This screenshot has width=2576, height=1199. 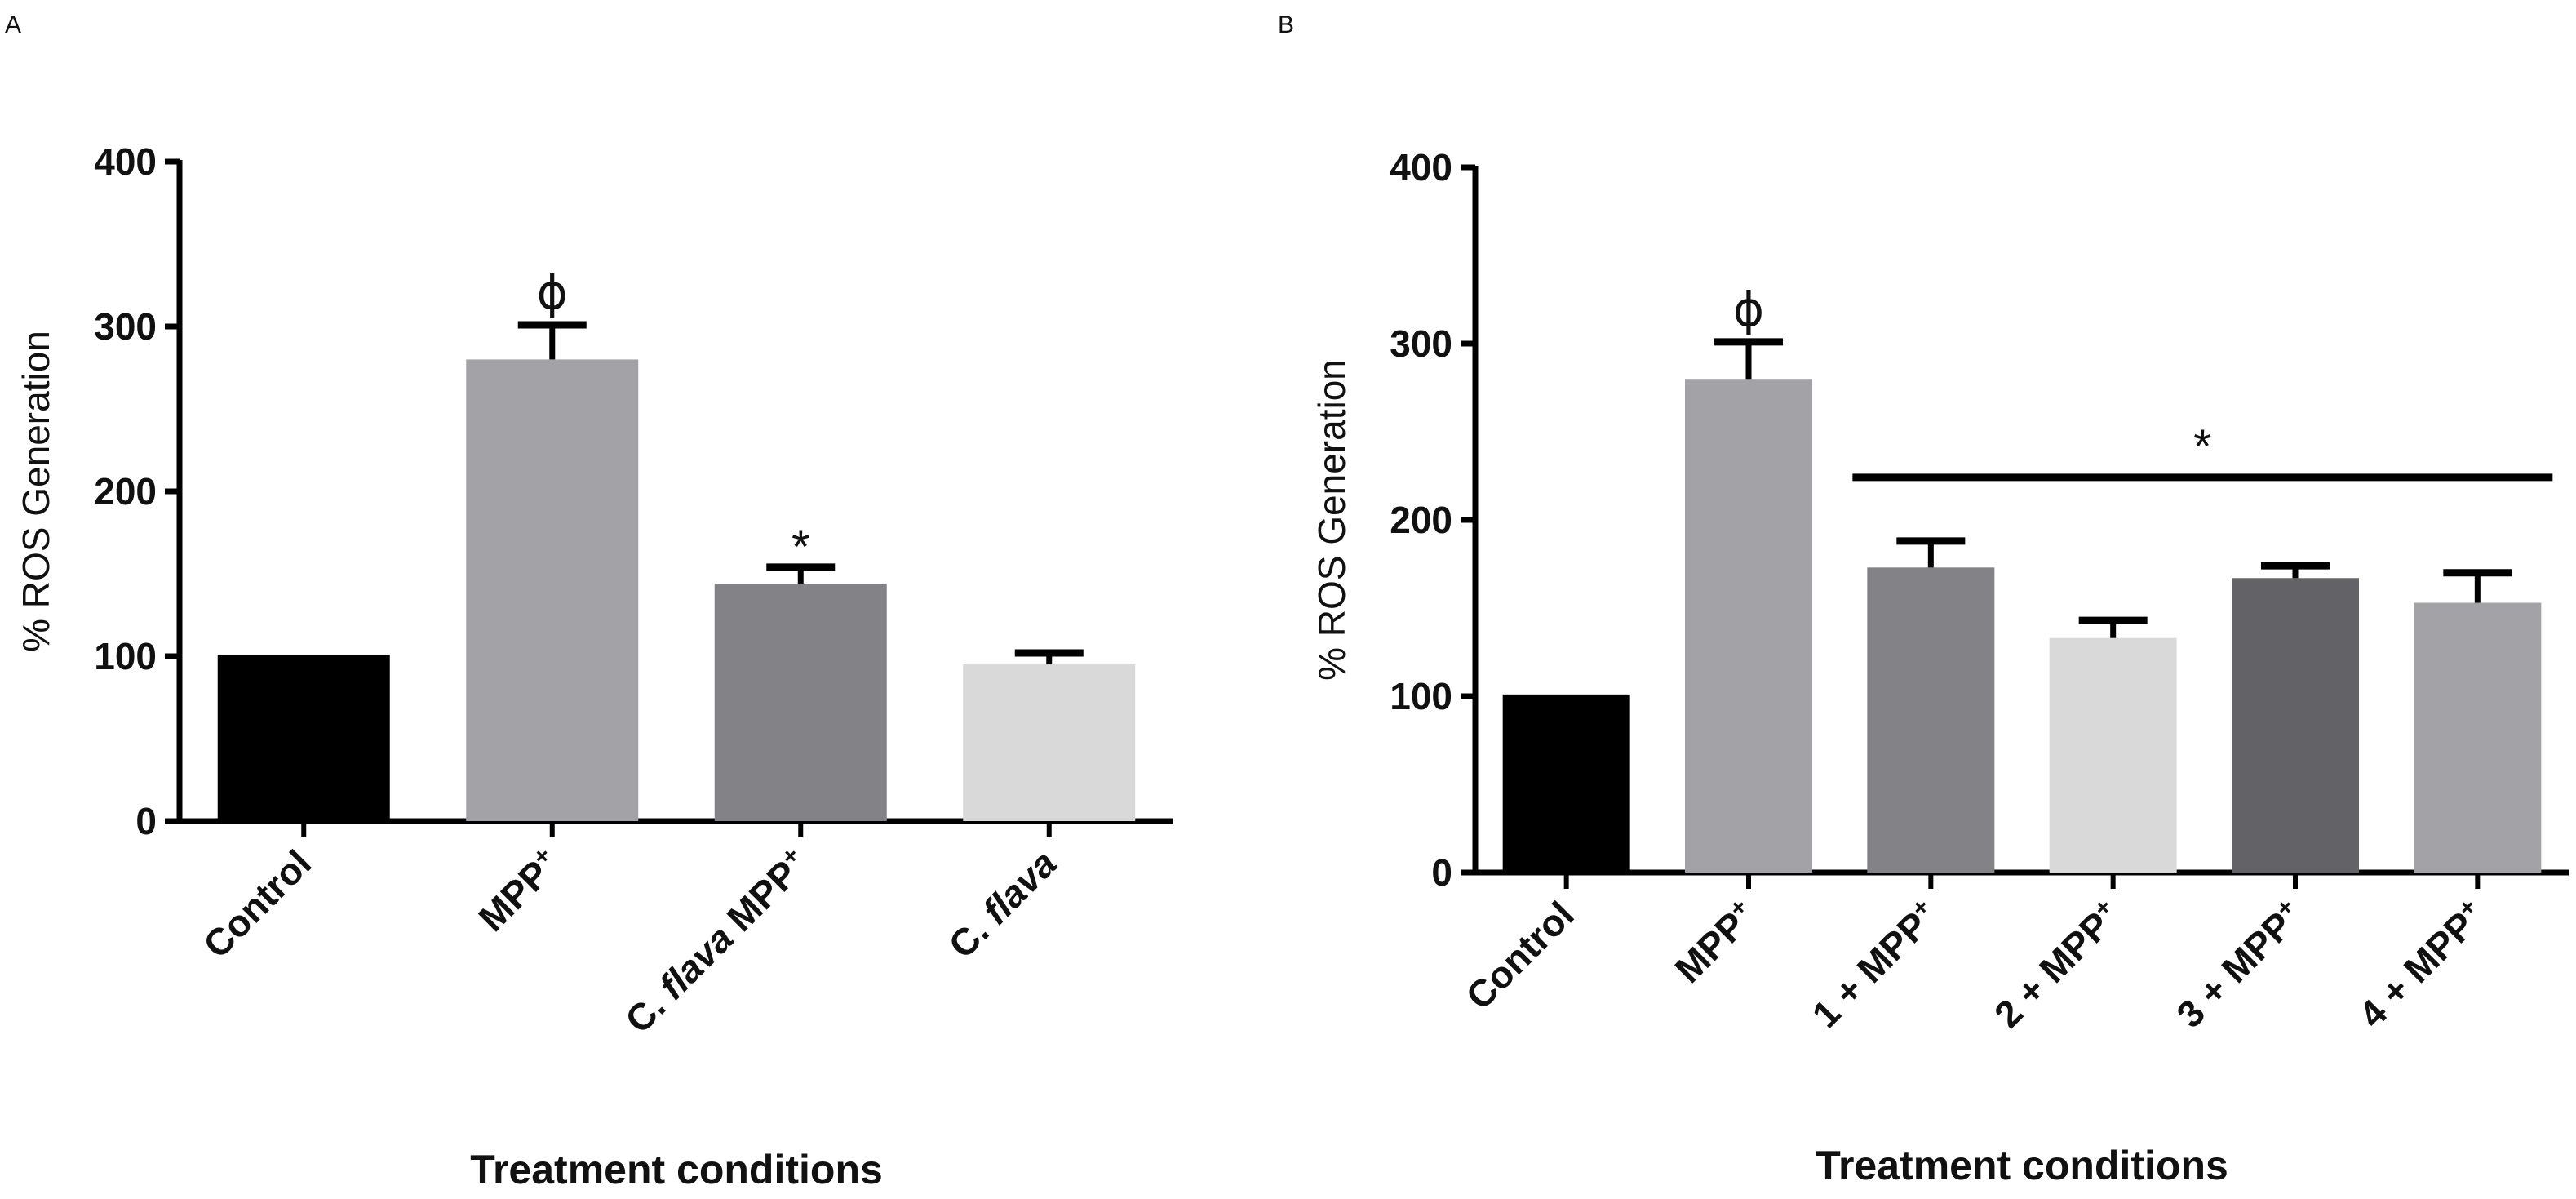 I want to click on category-label: 2 + MPP+, so click(x=2057, y=964).